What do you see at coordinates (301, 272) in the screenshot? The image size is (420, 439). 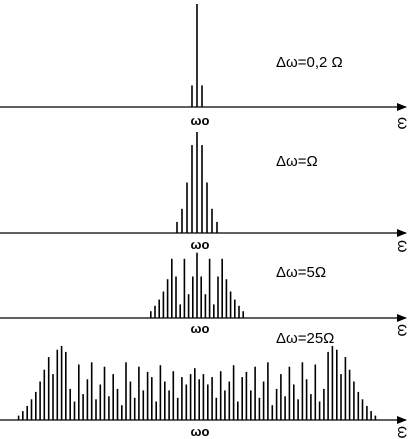 I see `delta-omega-label: Δω=5Ω` at bounding box center [301, 272].